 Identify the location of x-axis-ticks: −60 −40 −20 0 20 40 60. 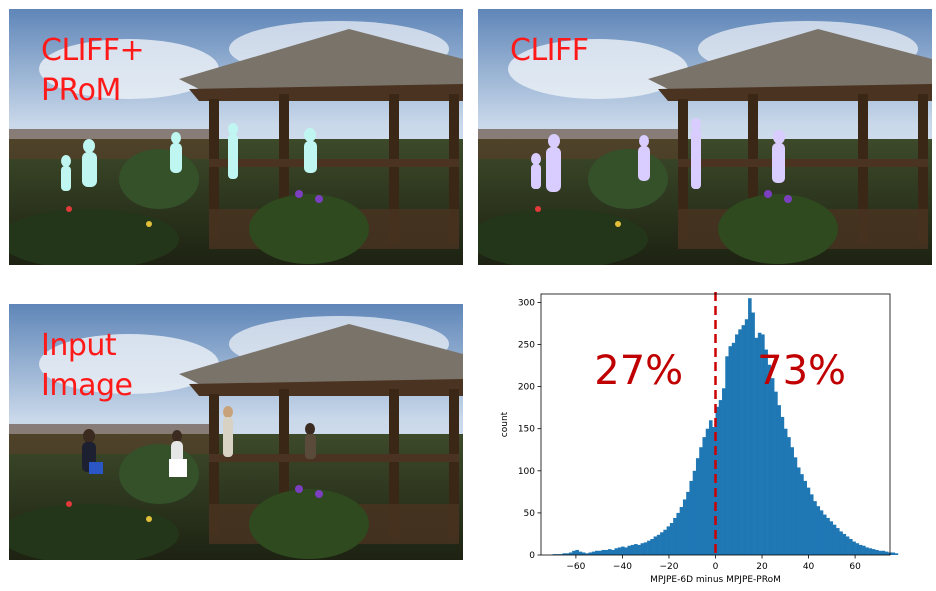
(713, 563).